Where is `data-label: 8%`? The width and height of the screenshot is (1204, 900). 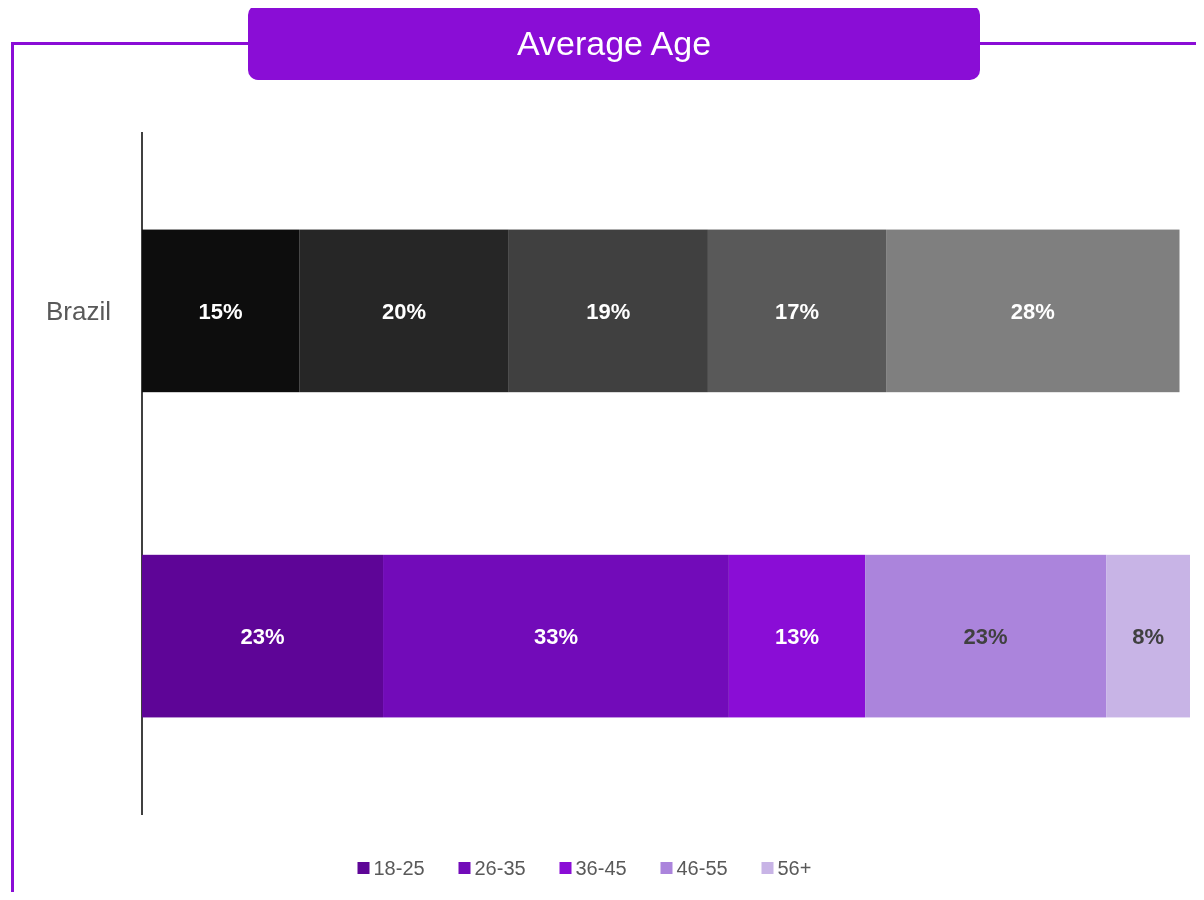 data-label: 8% is located at coordinates (1148, 636).